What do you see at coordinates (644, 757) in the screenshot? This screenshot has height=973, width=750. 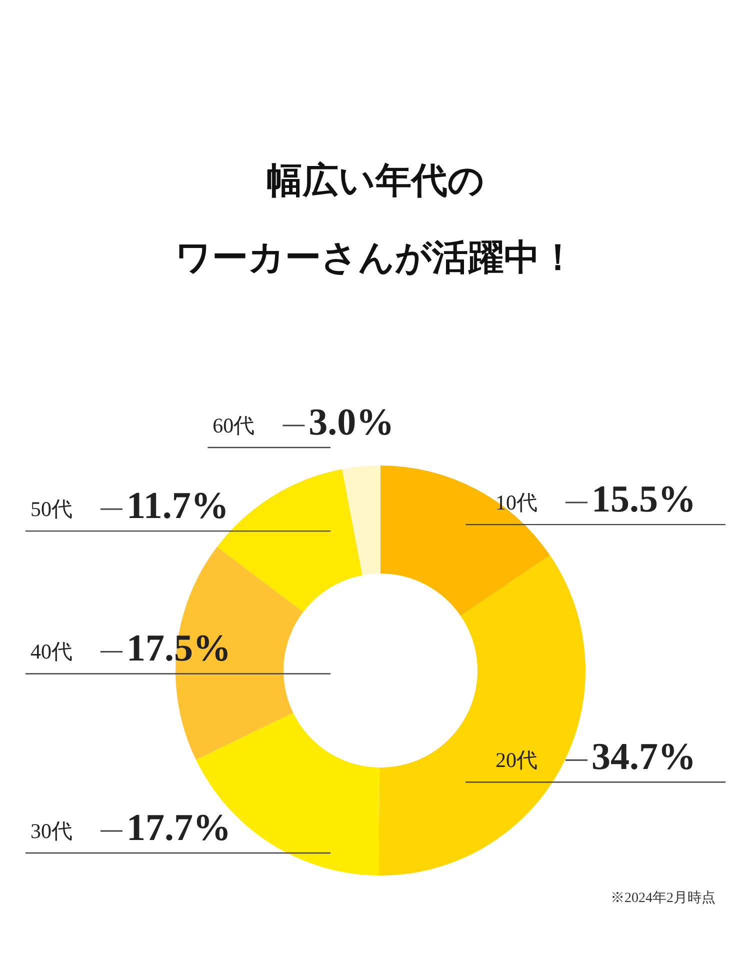 I see `data-label: 34.7%` at bounding box center [644, 757].